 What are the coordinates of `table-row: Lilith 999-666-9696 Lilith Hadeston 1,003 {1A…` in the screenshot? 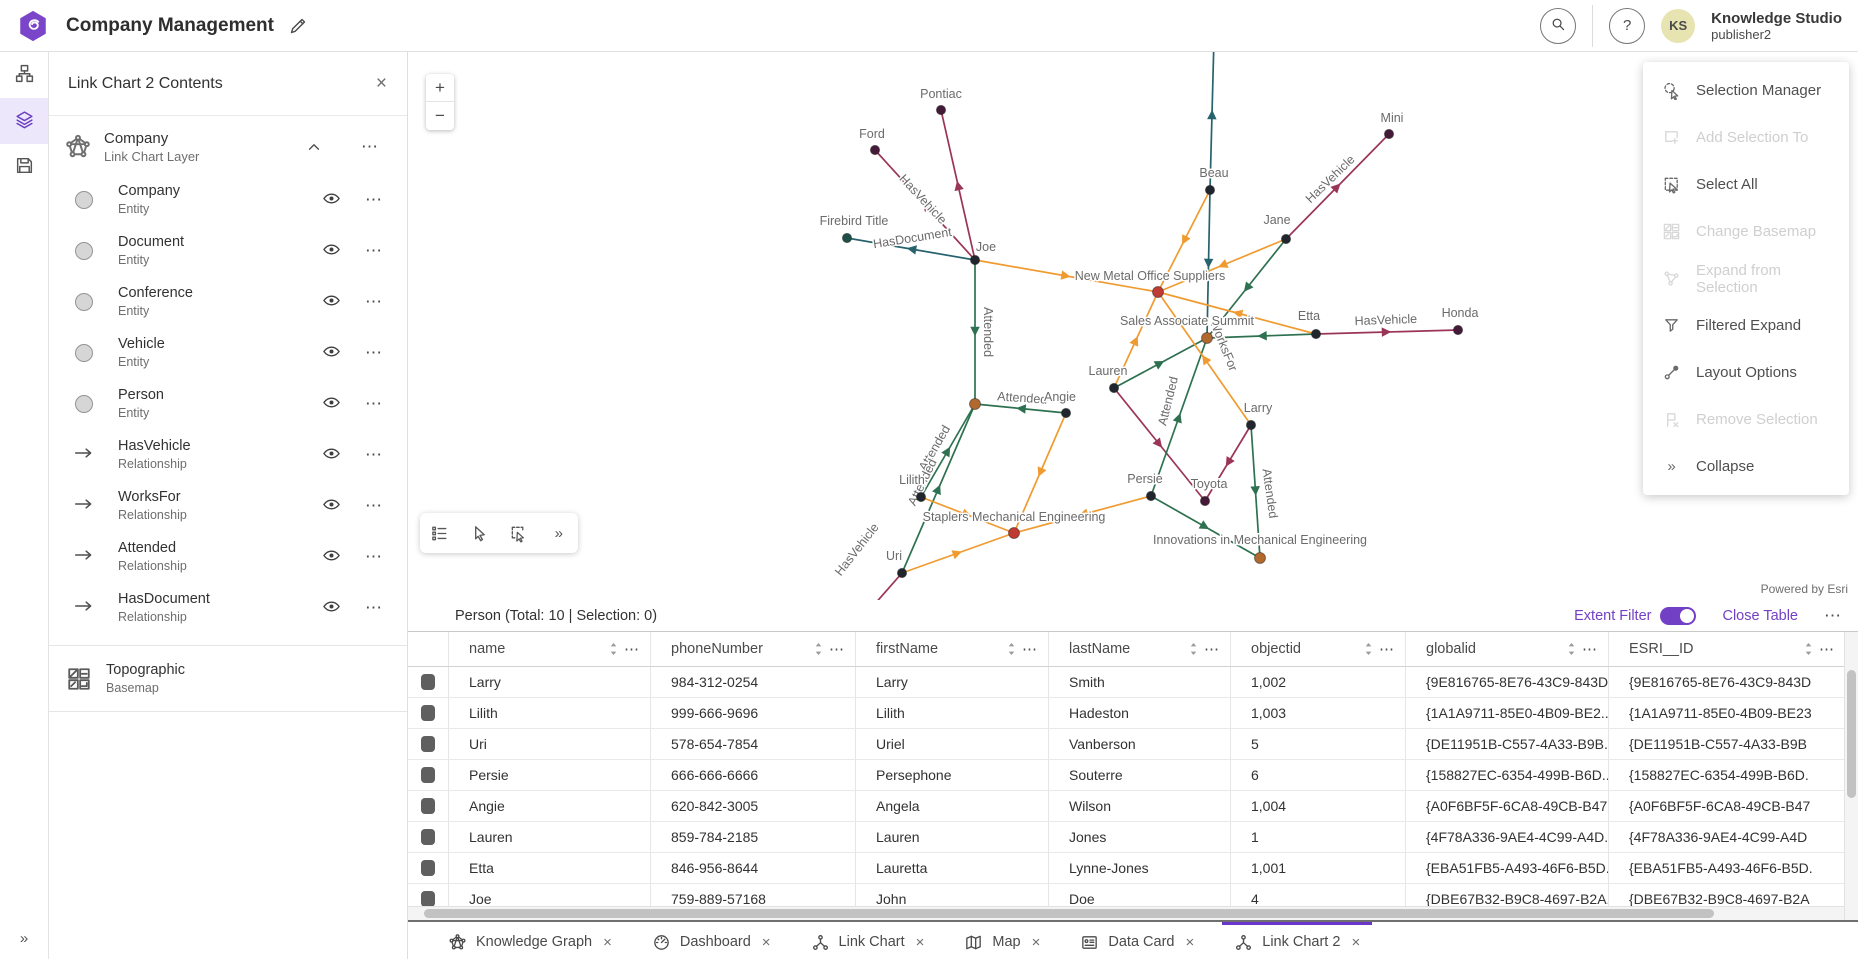 It's located at (1133, 713).